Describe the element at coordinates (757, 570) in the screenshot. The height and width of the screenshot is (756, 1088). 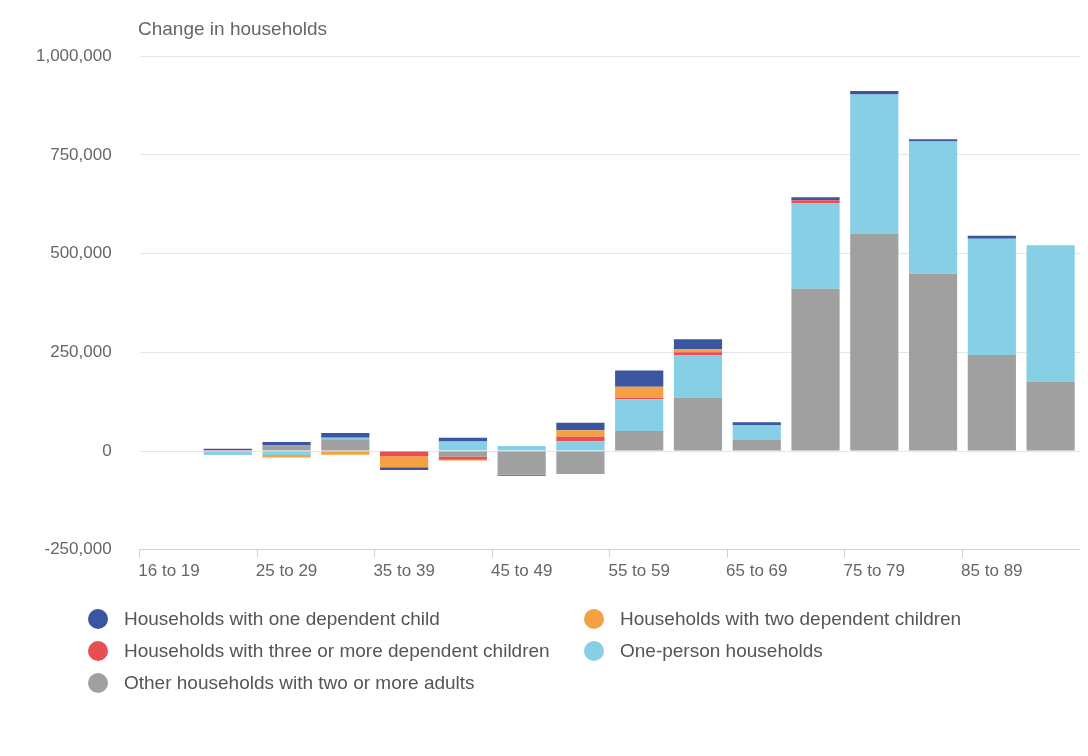
I see `x-tick-label: 65 to 69` at that location.